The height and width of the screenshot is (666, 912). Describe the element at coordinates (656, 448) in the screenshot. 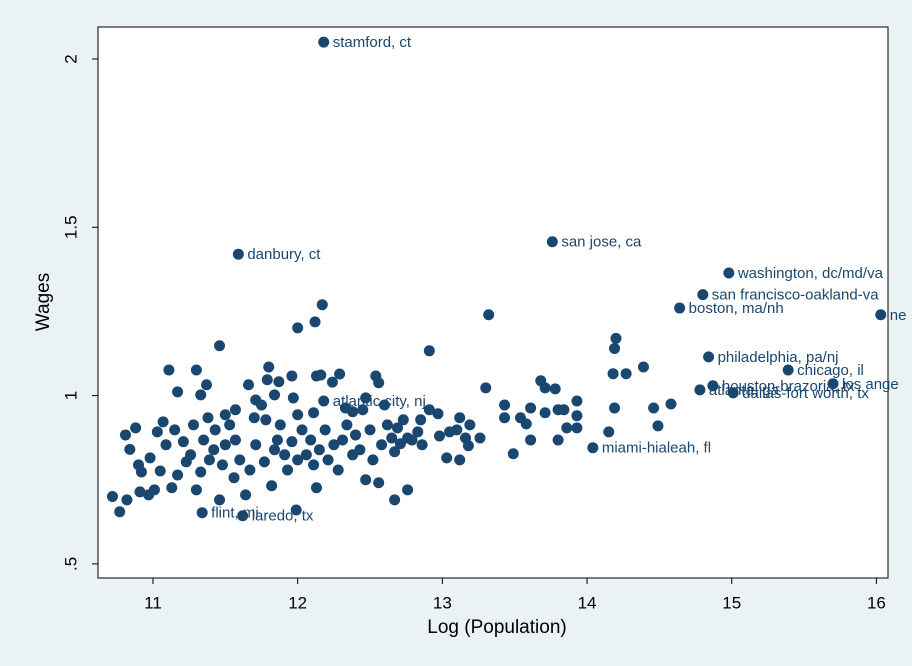

I see `point-label: miami-hialeah, fl` at that location.